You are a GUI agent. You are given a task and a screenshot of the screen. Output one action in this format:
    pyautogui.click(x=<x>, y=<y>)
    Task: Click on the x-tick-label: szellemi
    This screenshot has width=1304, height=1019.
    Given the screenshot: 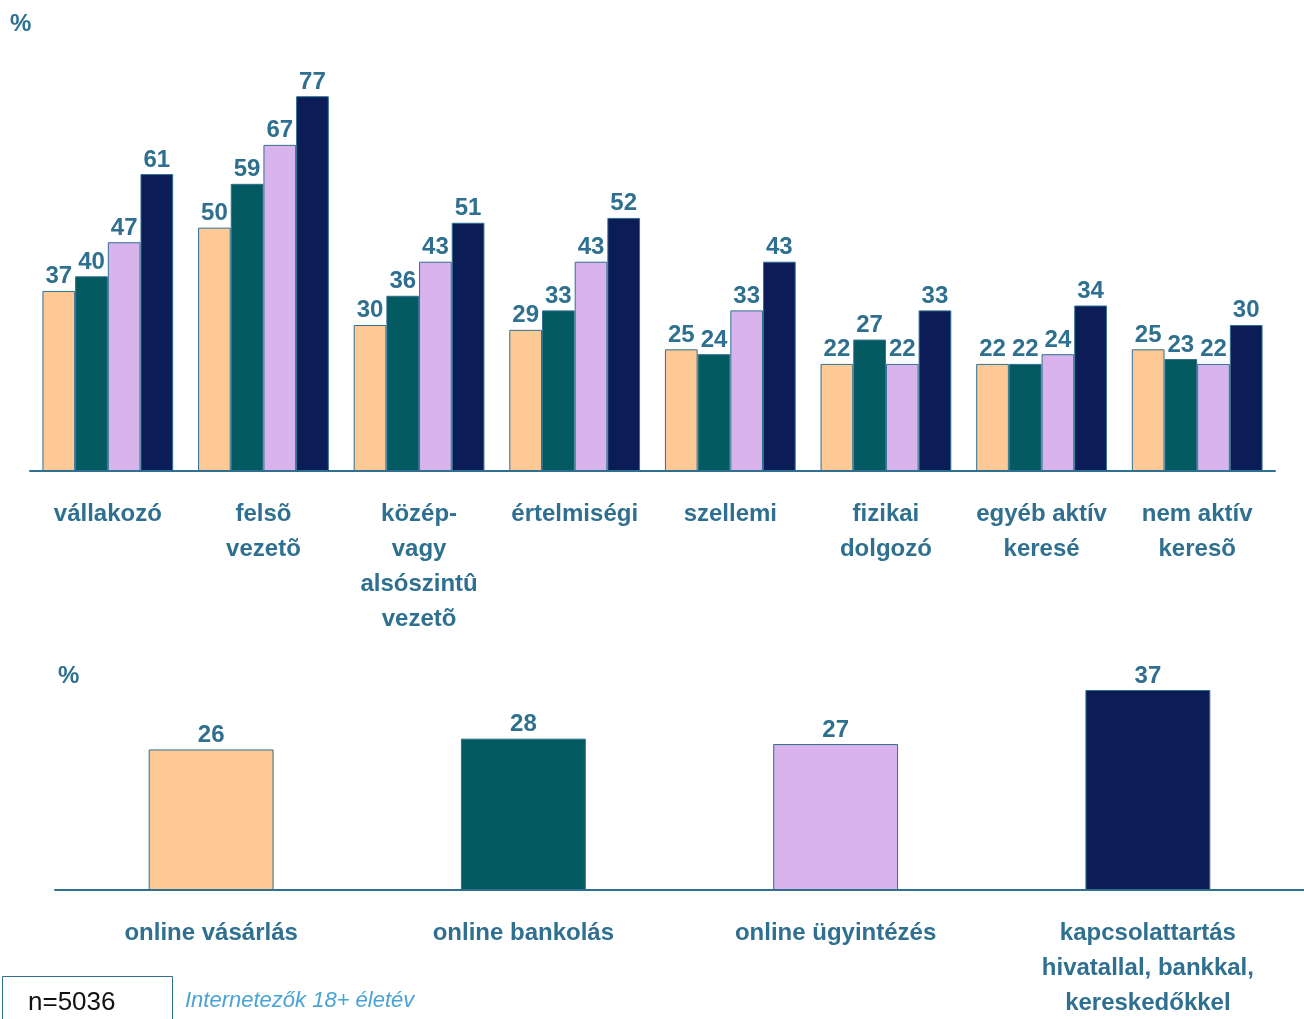 What is the action you would take?
    pyautogui.click(x=730, y=512)
    